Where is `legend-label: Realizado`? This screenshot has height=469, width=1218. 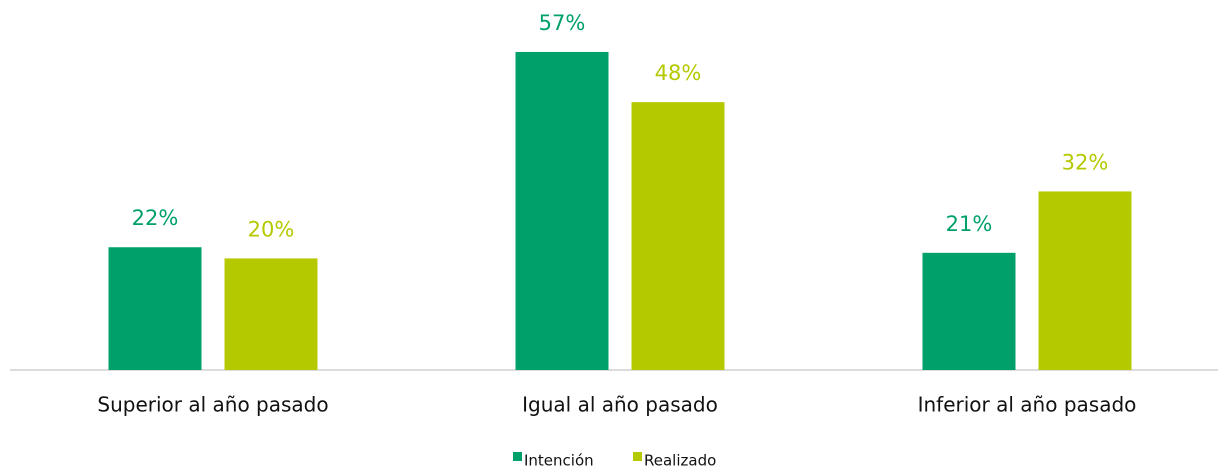
legend-label: Realizado is located at coordinates (680, 460).